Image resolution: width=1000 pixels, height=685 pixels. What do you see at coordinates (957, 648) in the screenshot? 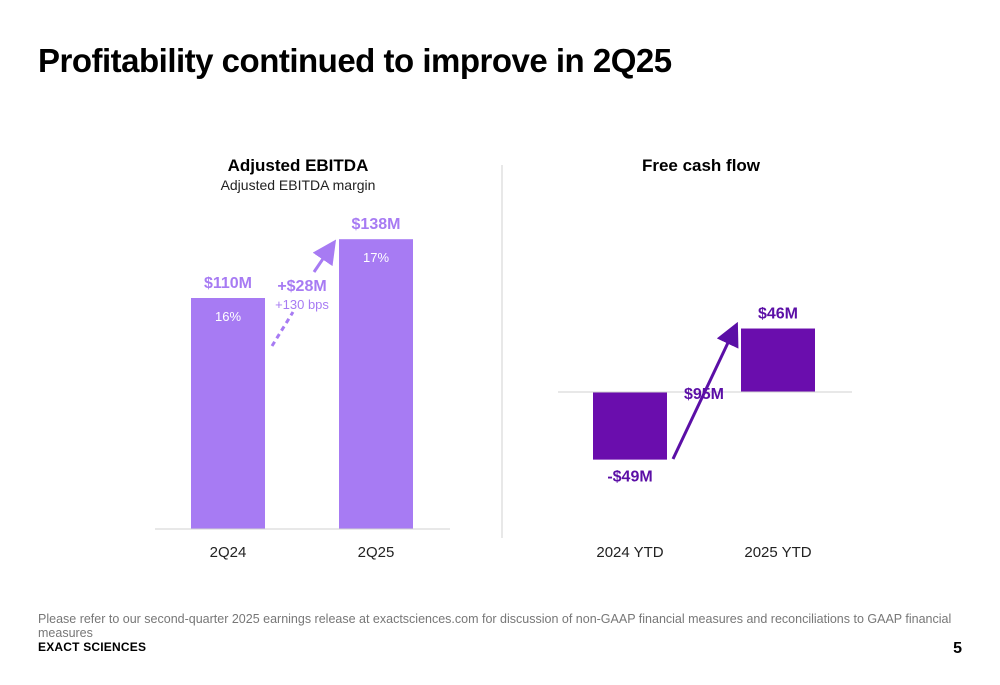
I see `page-number: 5` at bounding box center [957, 648].